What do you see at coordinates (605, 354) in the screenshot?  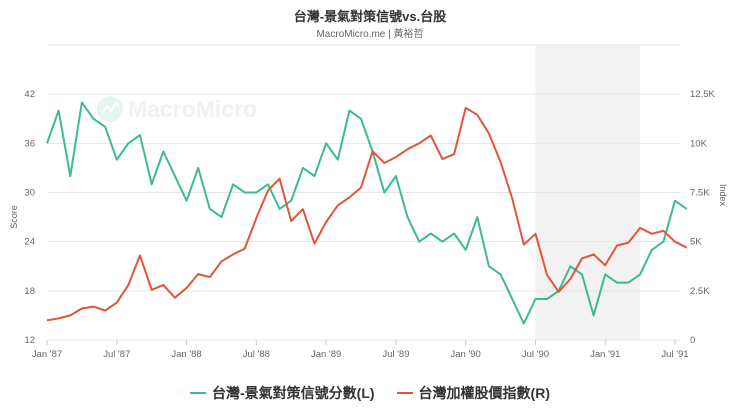 I see `x-tick-label: Jan '91` at bounding box center [605, 354].